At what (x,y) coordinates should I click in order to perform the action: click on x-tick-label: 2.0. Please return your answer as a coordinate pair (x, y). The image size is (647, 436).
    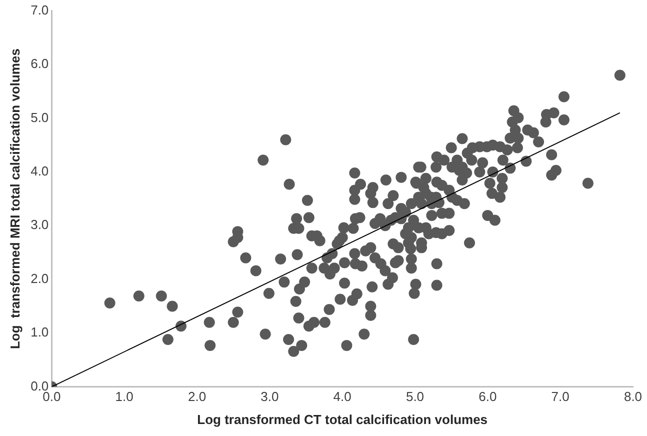
    Looking at the image, I should click on (197, 396).